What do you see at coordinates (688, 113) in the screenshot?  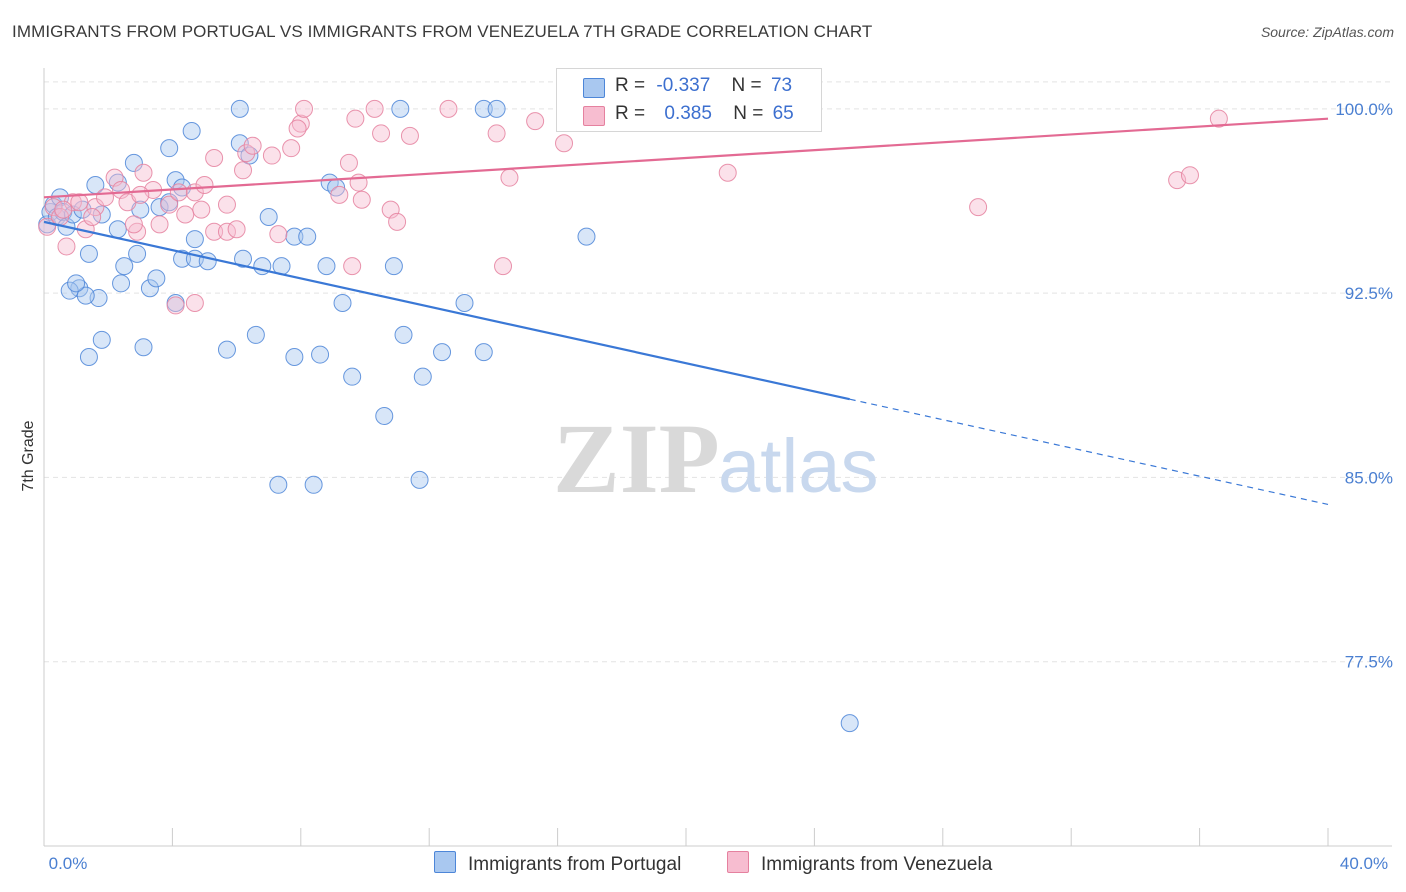 I see `venezuela-r-value: 0.385` at bounding box center [688, 113].